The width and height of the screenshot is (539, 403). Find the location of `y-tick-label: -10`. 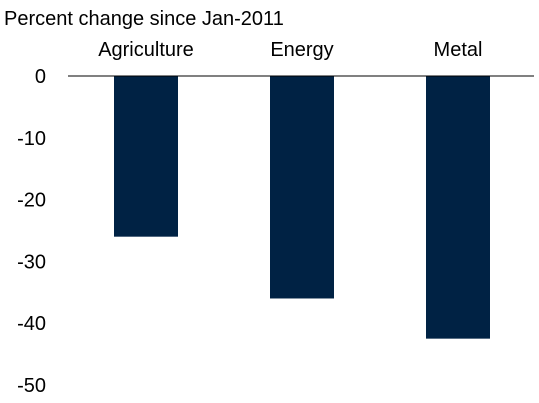

y-tick-label: -10 is located at coordinates (31, 139).